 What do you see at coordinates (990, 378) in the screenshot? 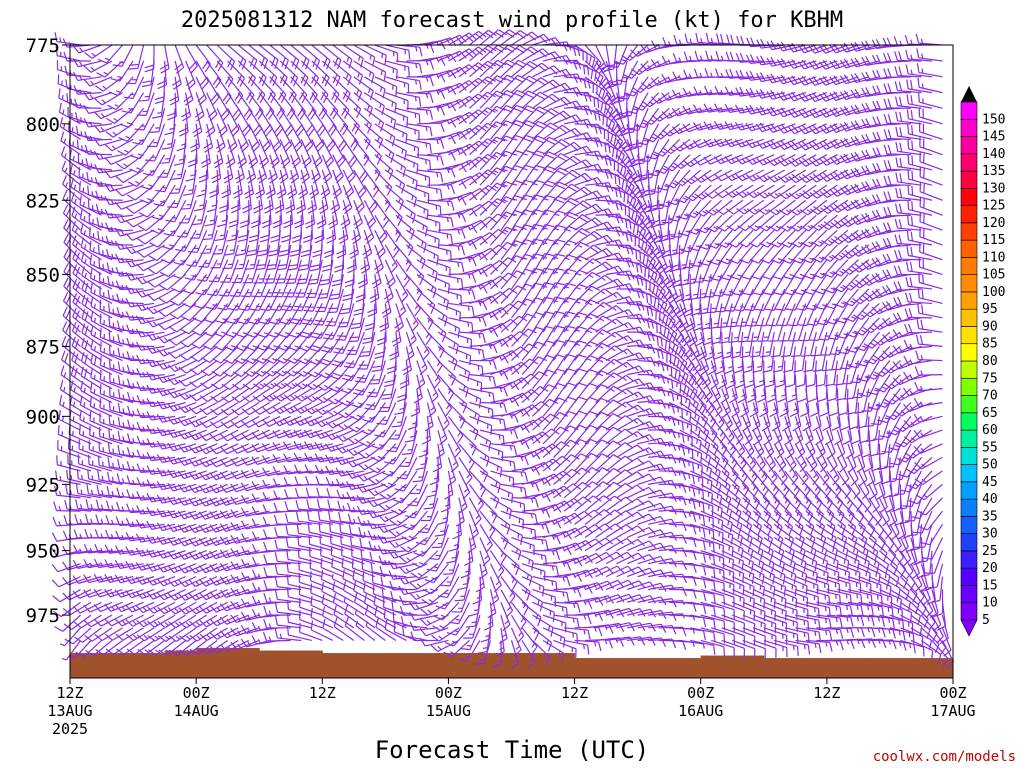
I see `colorbar-label: 75` at bounding box center [990, 378].